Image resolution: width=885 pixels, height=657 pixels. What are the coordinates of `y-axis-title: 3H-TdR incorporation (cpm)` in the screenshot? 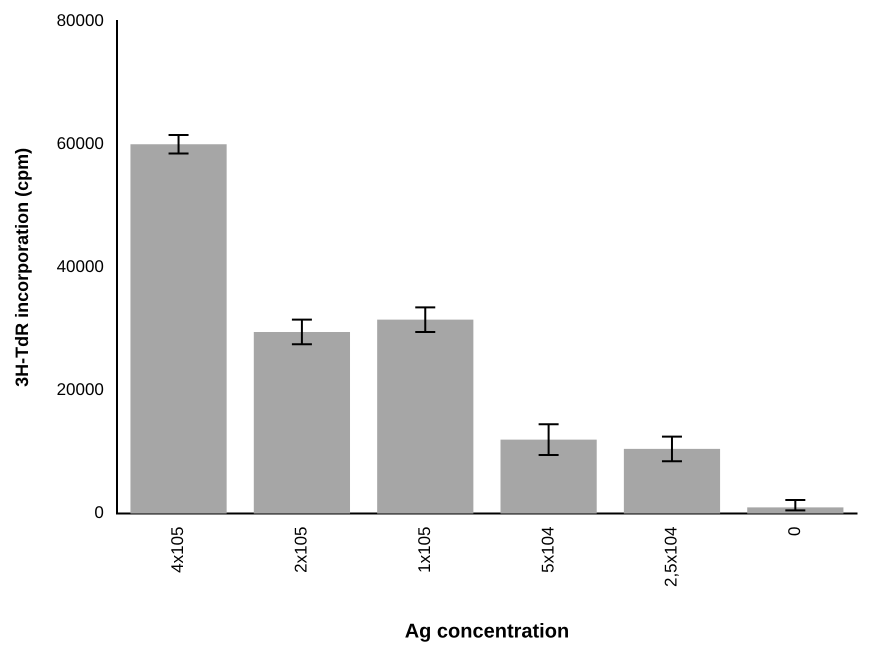 It's located at (22, 267).